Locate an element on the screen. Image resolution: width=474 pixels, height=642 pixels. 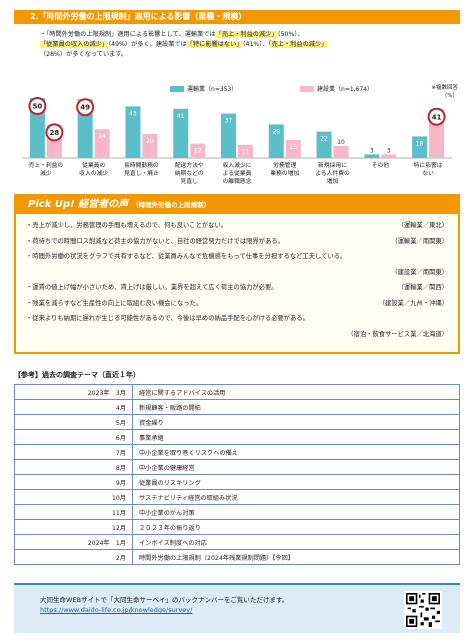
reference-theme: 資金繰り is located at coordinates (296, 422).